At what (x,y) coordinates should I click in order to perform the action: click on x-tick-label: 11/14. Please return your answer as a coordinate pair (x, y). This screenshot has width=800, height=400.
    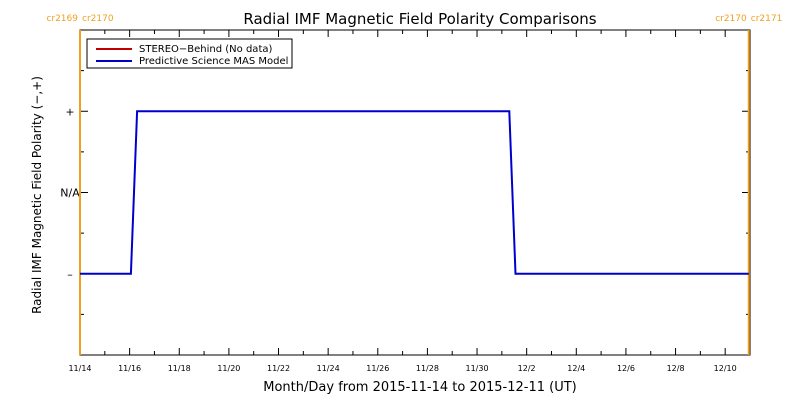
    Looking at the image, I should click on (79, 368).